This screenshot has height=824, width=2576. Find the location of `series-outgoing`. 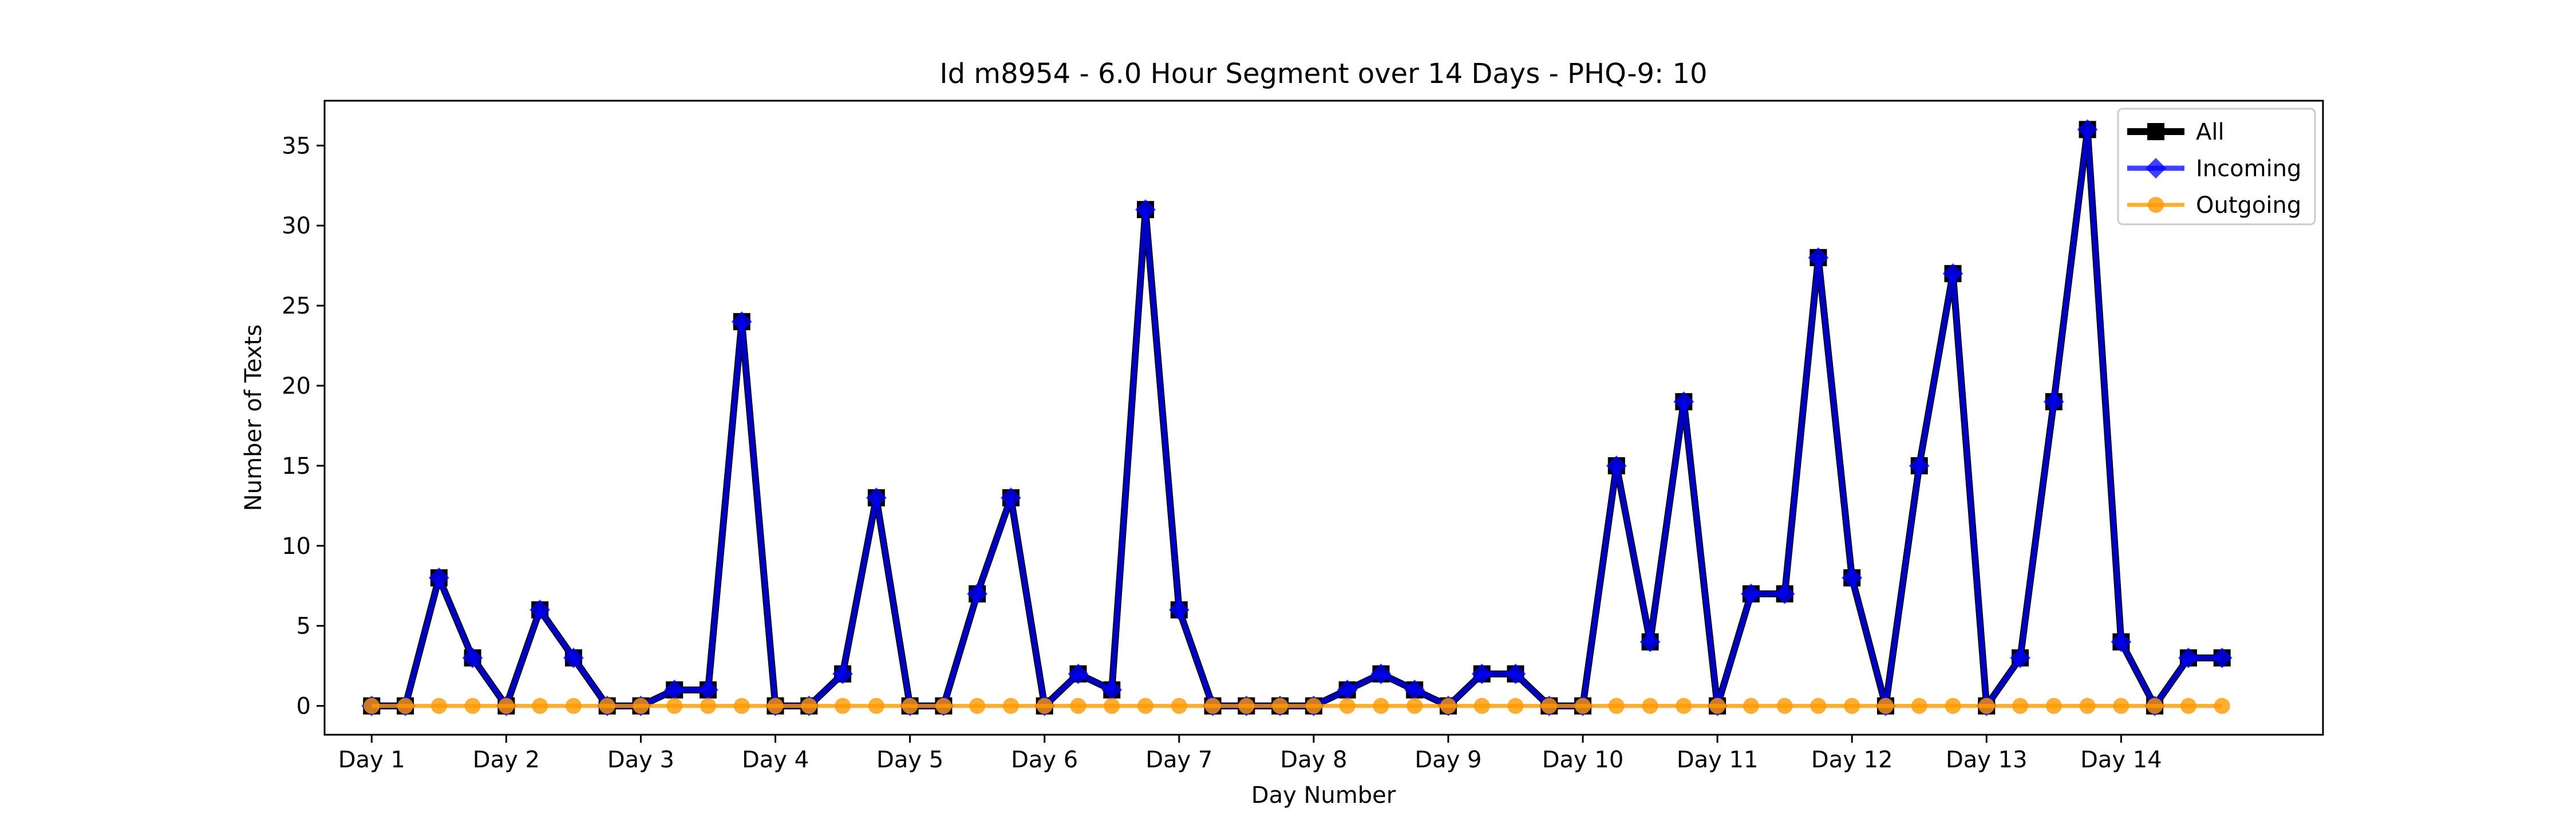

series-outgoing is located at coordinates (1297, 706).